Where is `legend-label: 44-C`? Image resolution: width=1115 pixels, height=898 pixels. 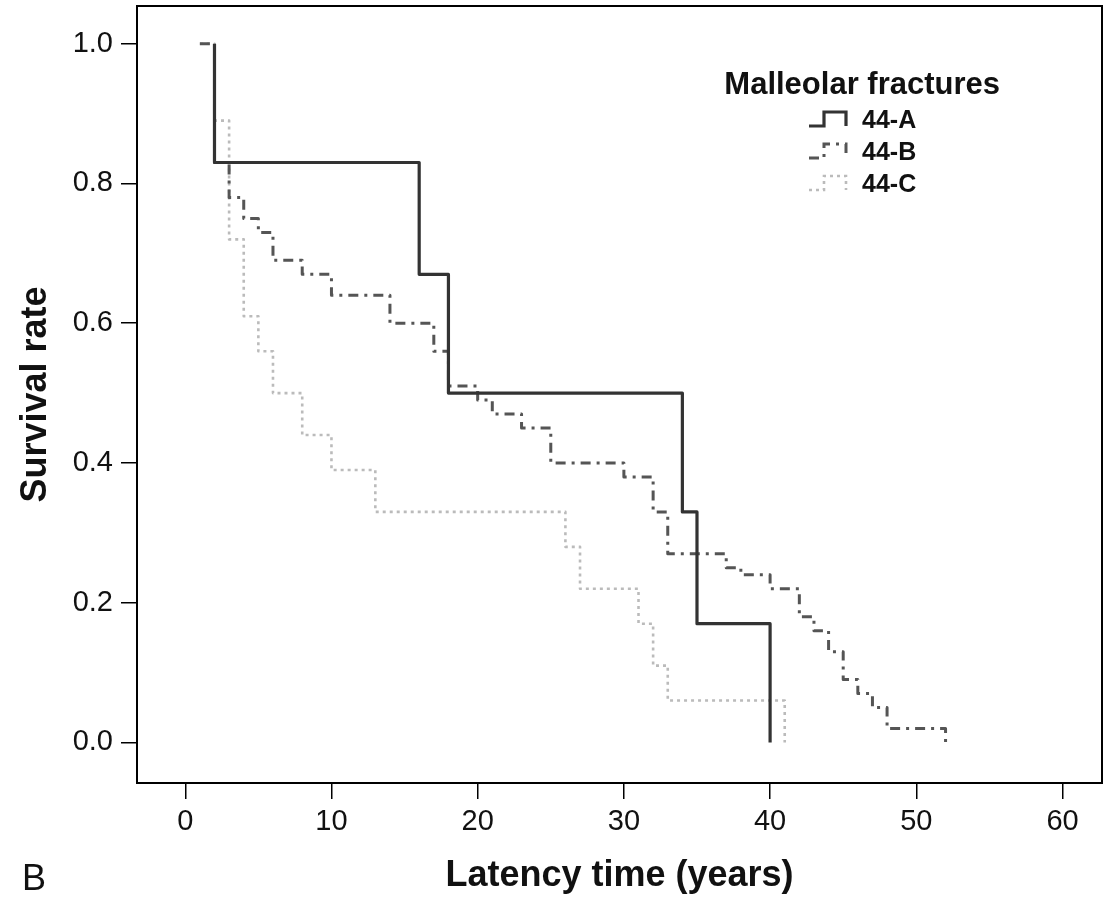 legend-label: 44-C is located at coordinates (889, 183).